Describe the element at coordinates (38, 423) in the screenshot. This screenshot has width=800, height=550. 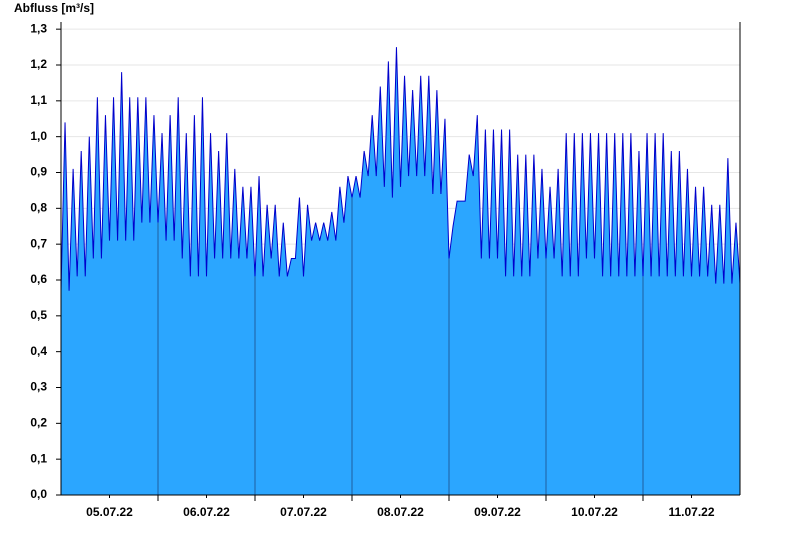
I see `y-tick-label: 0,2` at that location.